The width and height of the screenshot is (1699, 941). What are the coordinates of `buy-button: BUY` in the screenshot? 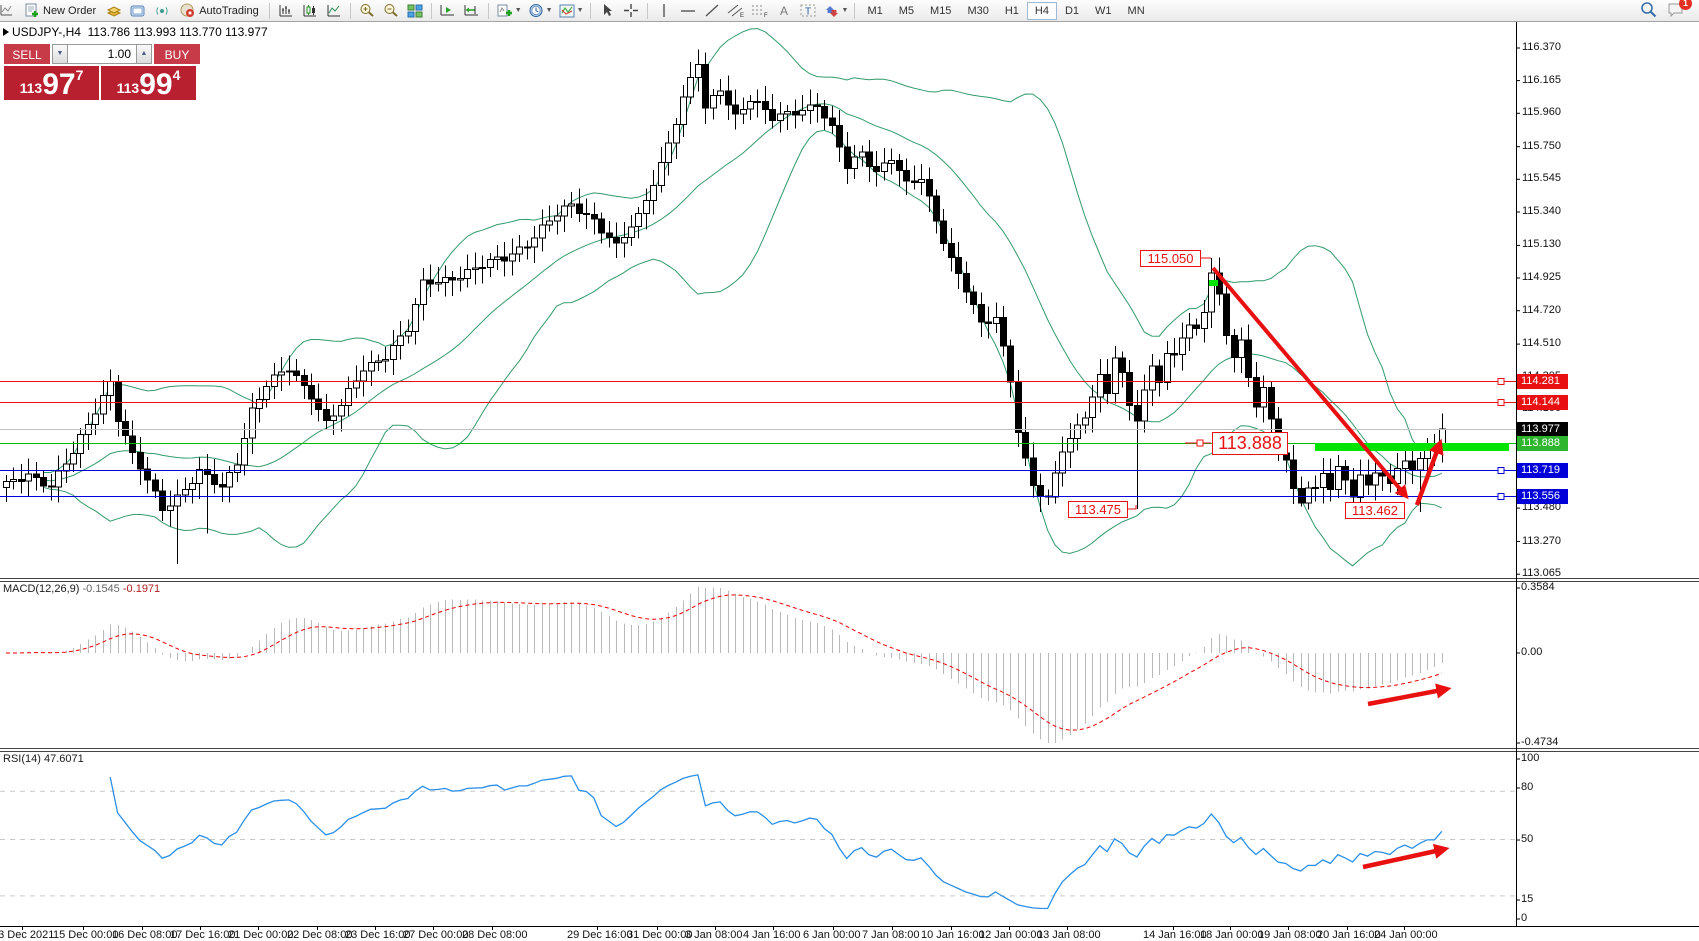 It's located at (177, 54).